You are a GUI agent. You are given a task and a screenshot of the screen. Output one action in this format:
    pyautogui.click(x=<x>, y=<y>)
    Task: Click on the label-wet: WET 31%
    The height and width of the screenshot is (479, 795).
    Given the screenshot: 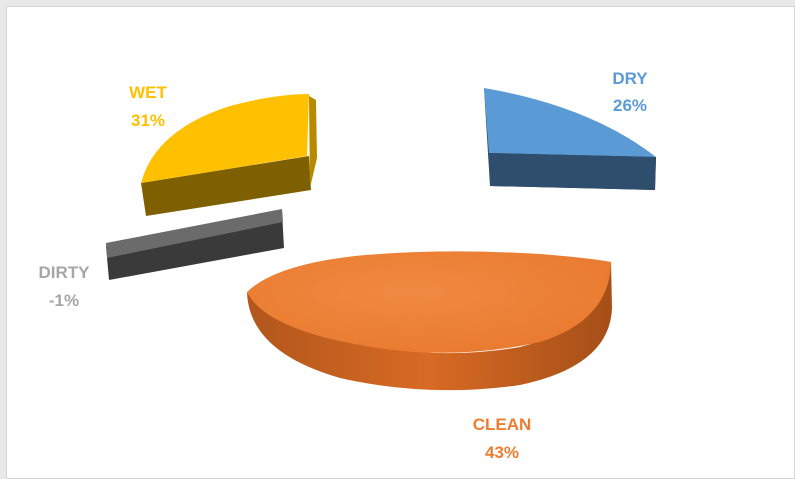 What is the action you would take?
    pyautogui.click(x=148, y=106)
    